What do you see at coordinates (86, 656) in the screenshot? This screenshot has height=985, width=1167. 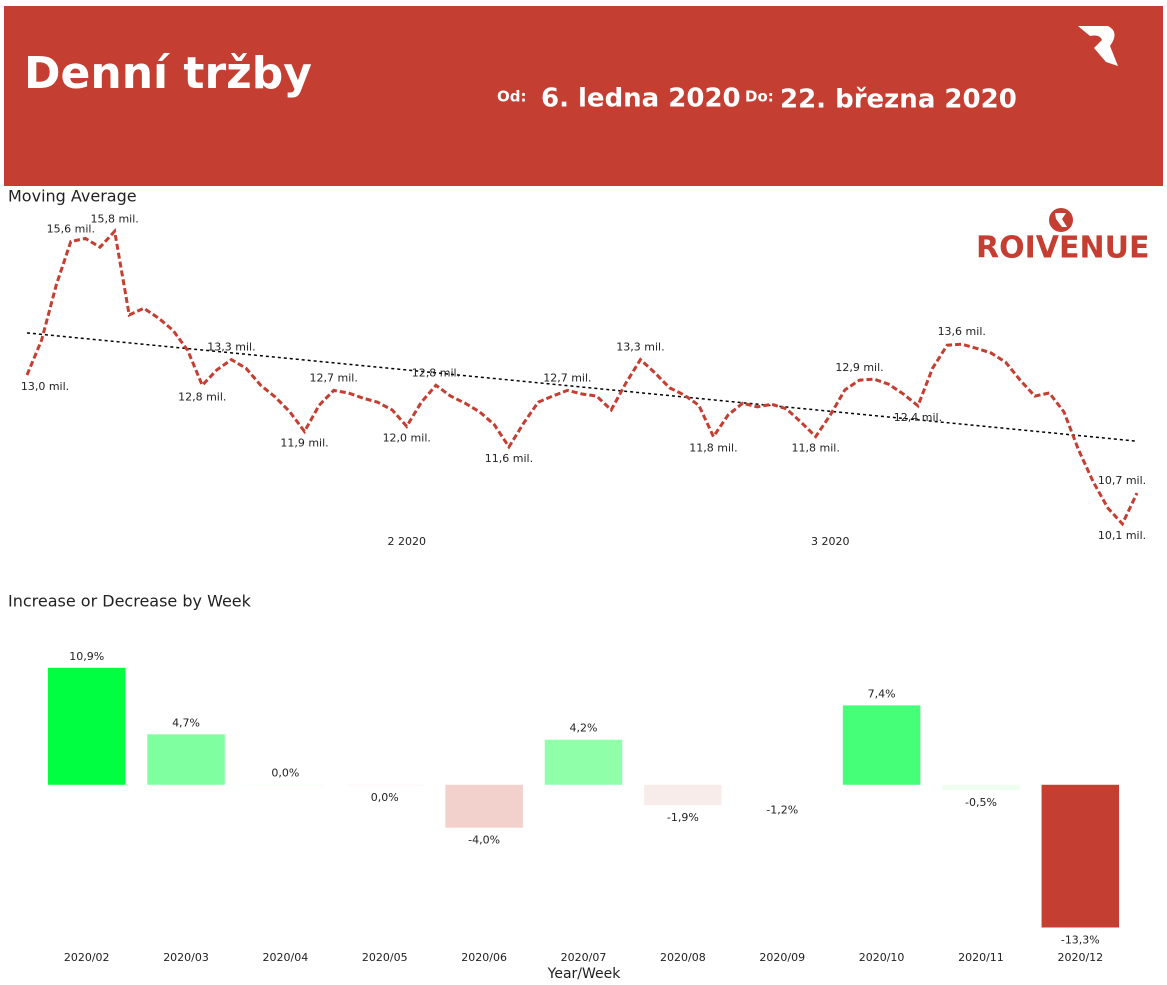 I see `data-label: 10,9%` at bounding box center [86, 656].